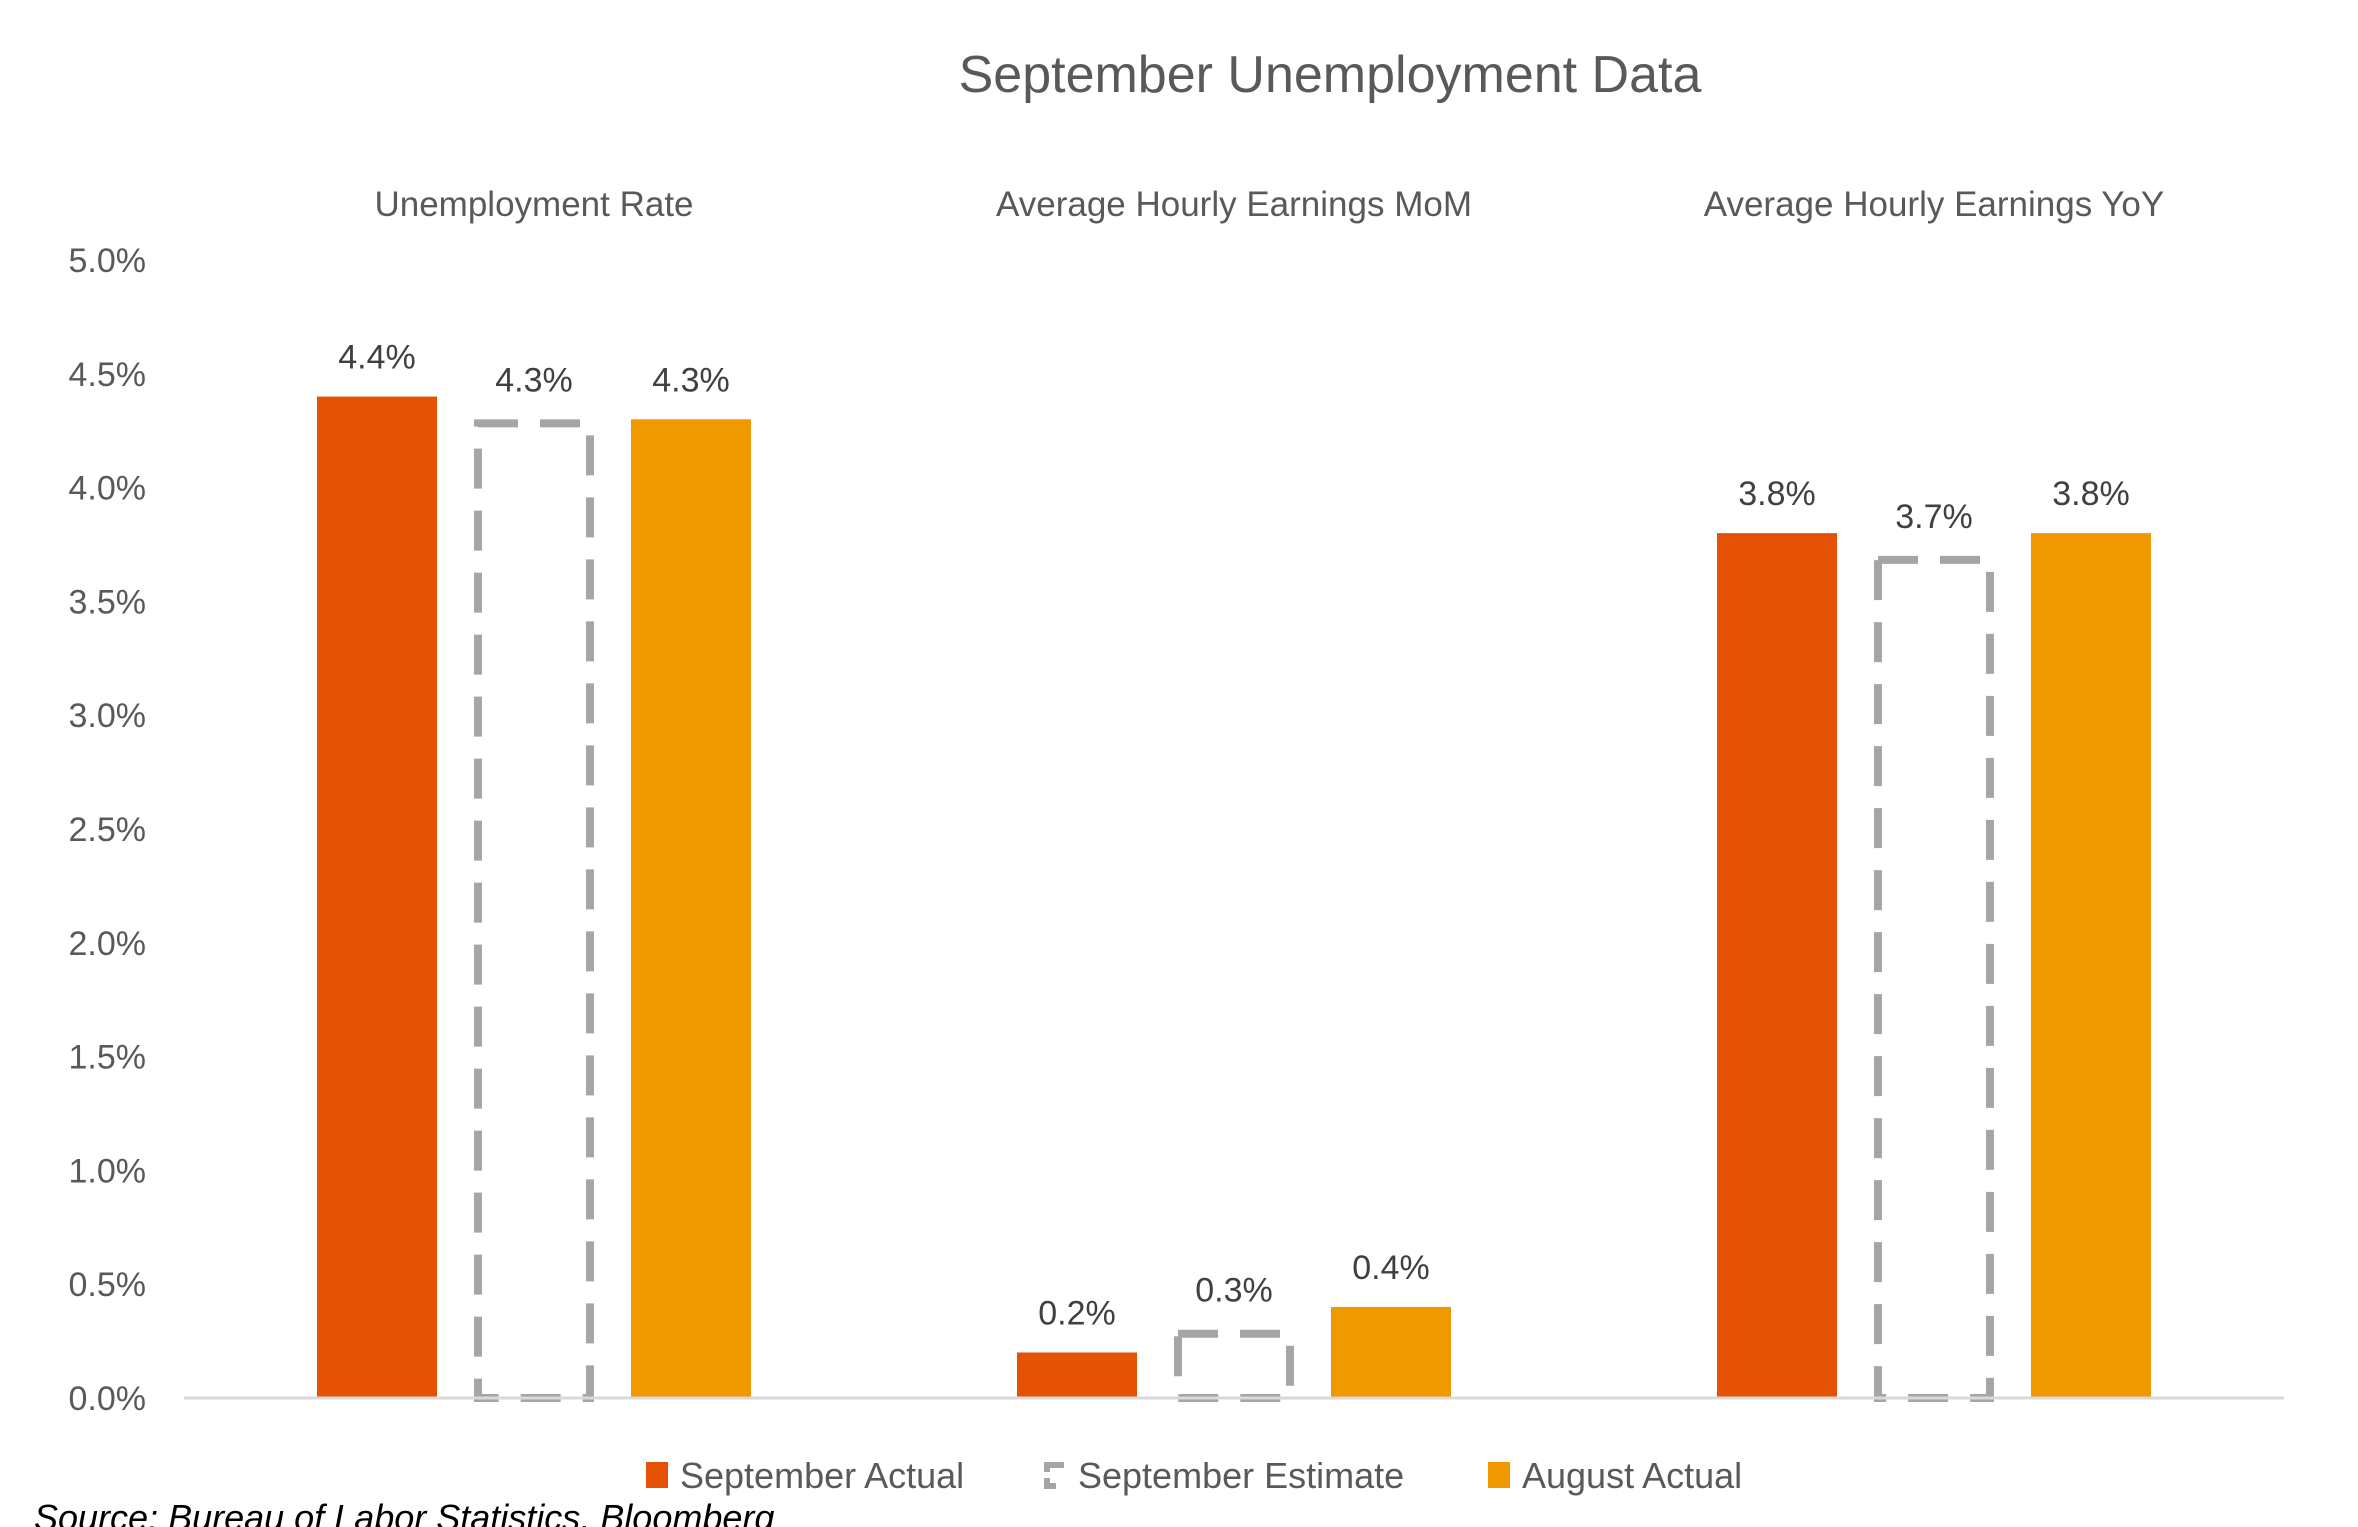 This screenshot has height=1527, width=2358. What do you see at coordinates (108, 1399) in the screenshot?
I see `y-tick-label: 0.0%` at bounding box center [108, 1399].